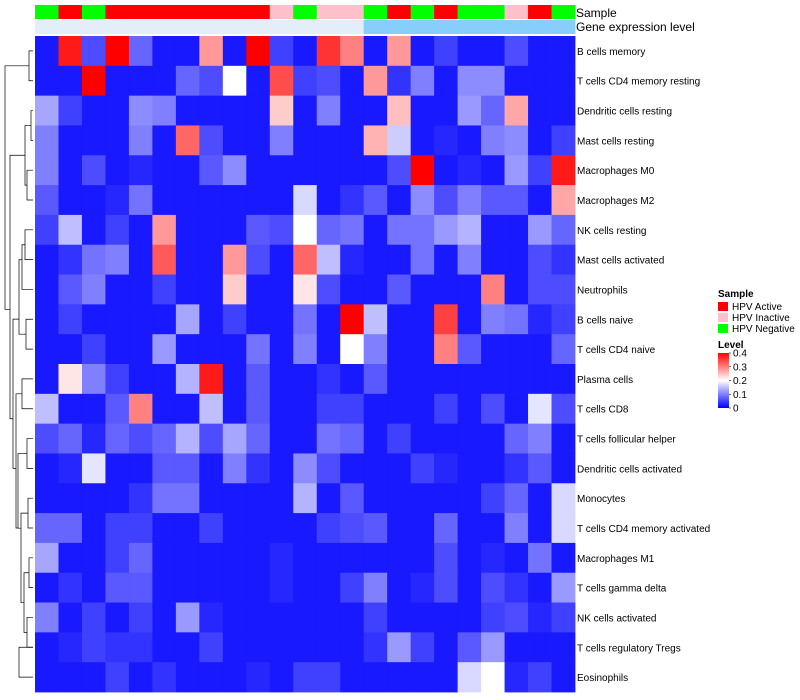  What do you see at coordinates (616, 171) in the screenshot?
I see `row-label: Macrophages M0` at bounding box center [616, 171].